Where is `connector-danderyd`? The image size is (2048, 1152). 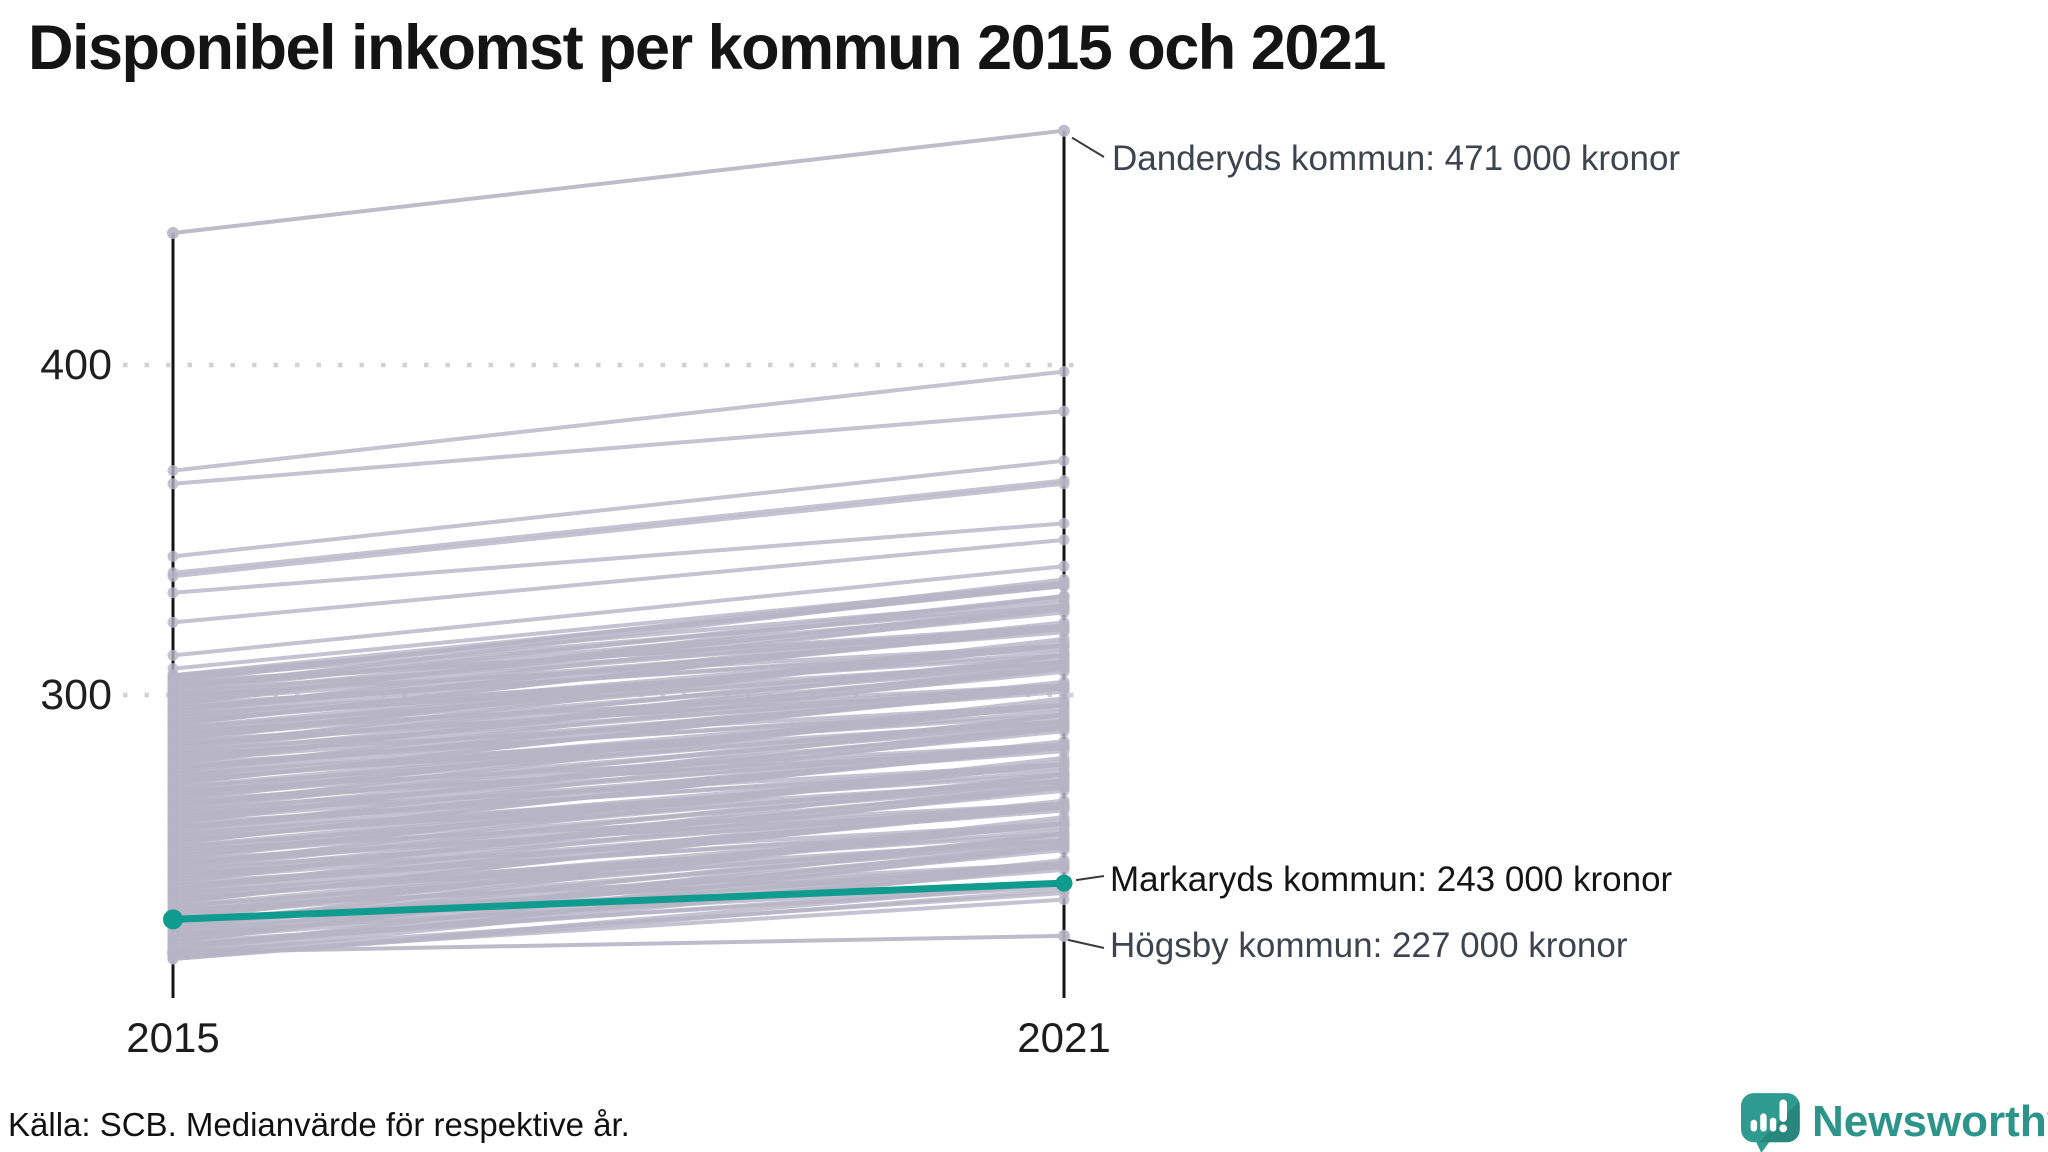 connector-danderyd is located at coordinates (1088, 147).